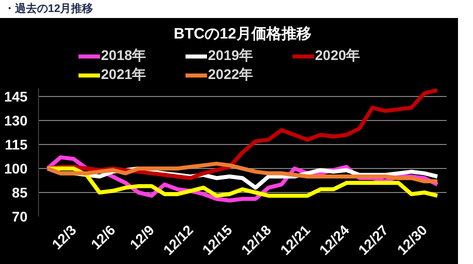 This screenshot has width=473, height=264. I want to click on y-tick-label: 85, so click(20, 192).